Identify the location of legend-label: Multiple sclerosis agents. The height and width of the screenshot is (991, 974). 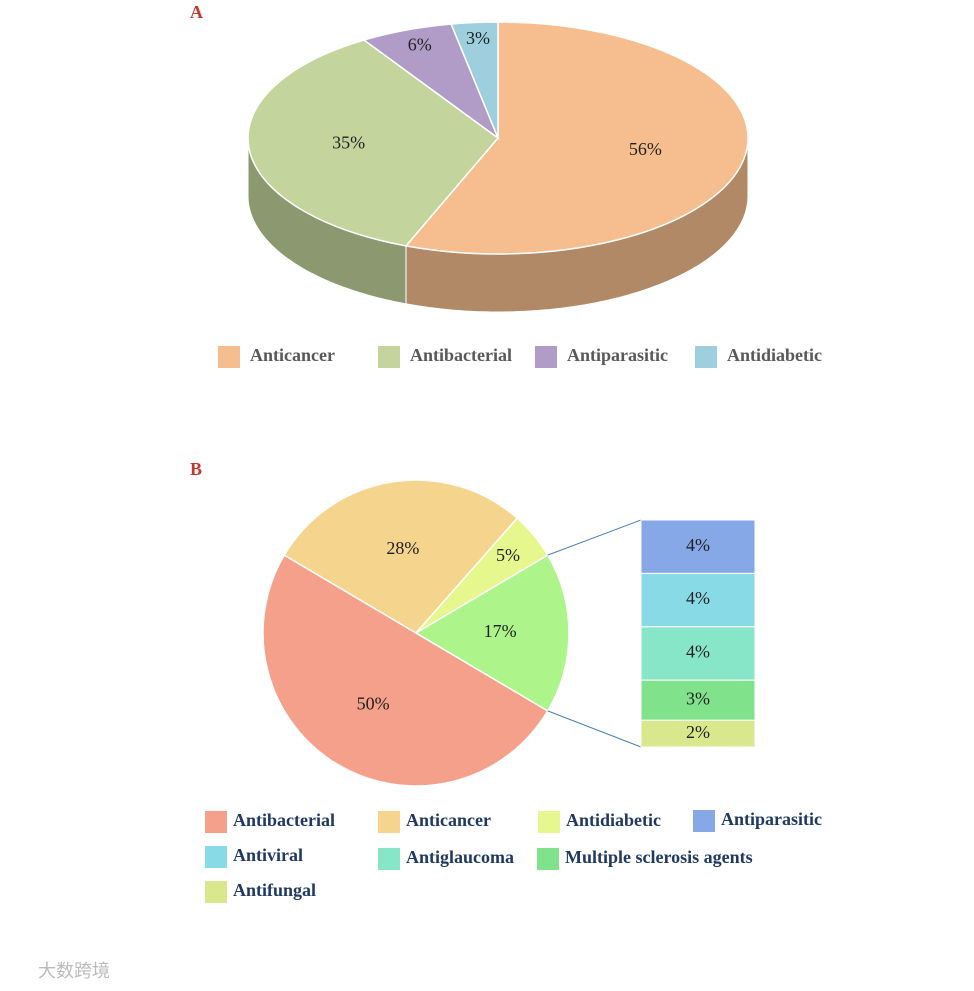
(659, 857).